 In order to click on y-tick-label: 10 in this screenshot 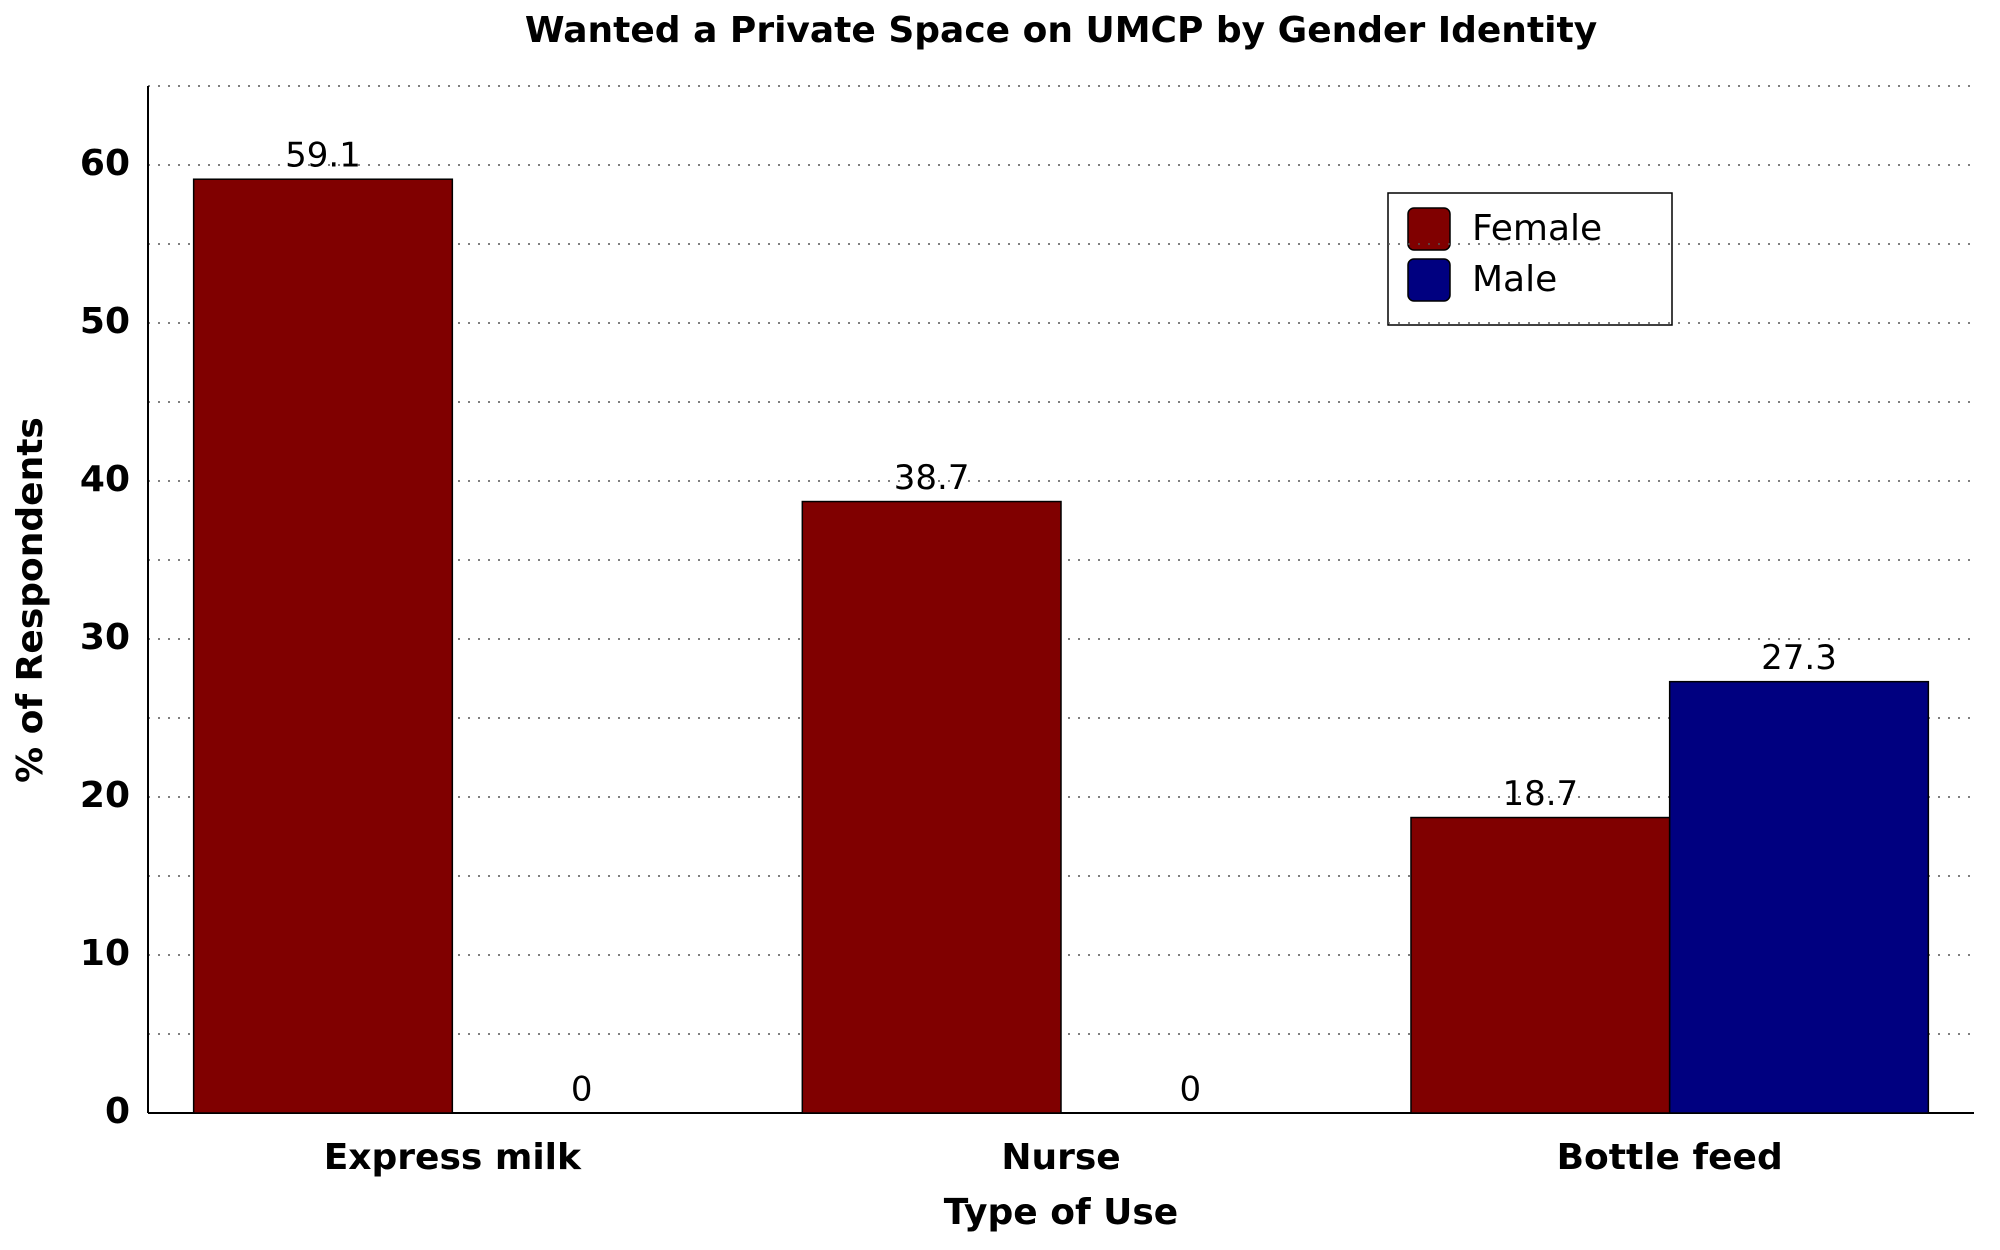, I will do `click(105, 953)`.